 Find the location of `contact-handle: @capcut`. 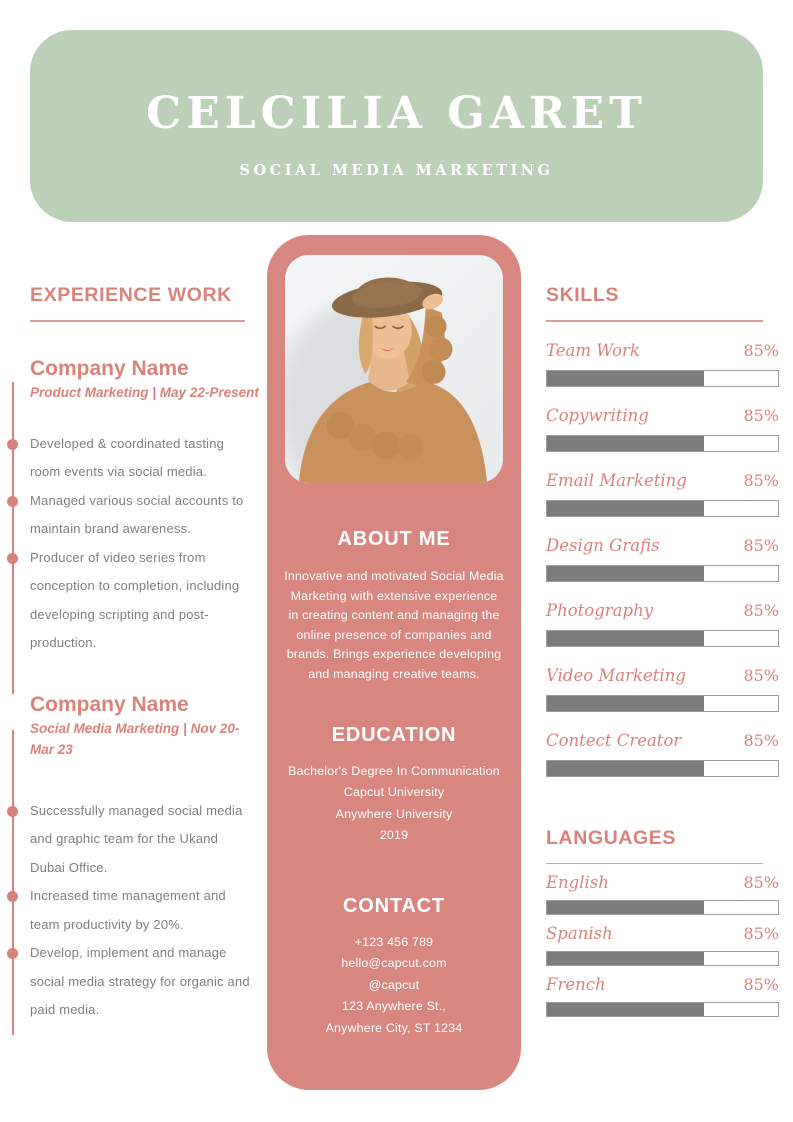

contact-handle: @capcut is located at coordinates (394, 984).